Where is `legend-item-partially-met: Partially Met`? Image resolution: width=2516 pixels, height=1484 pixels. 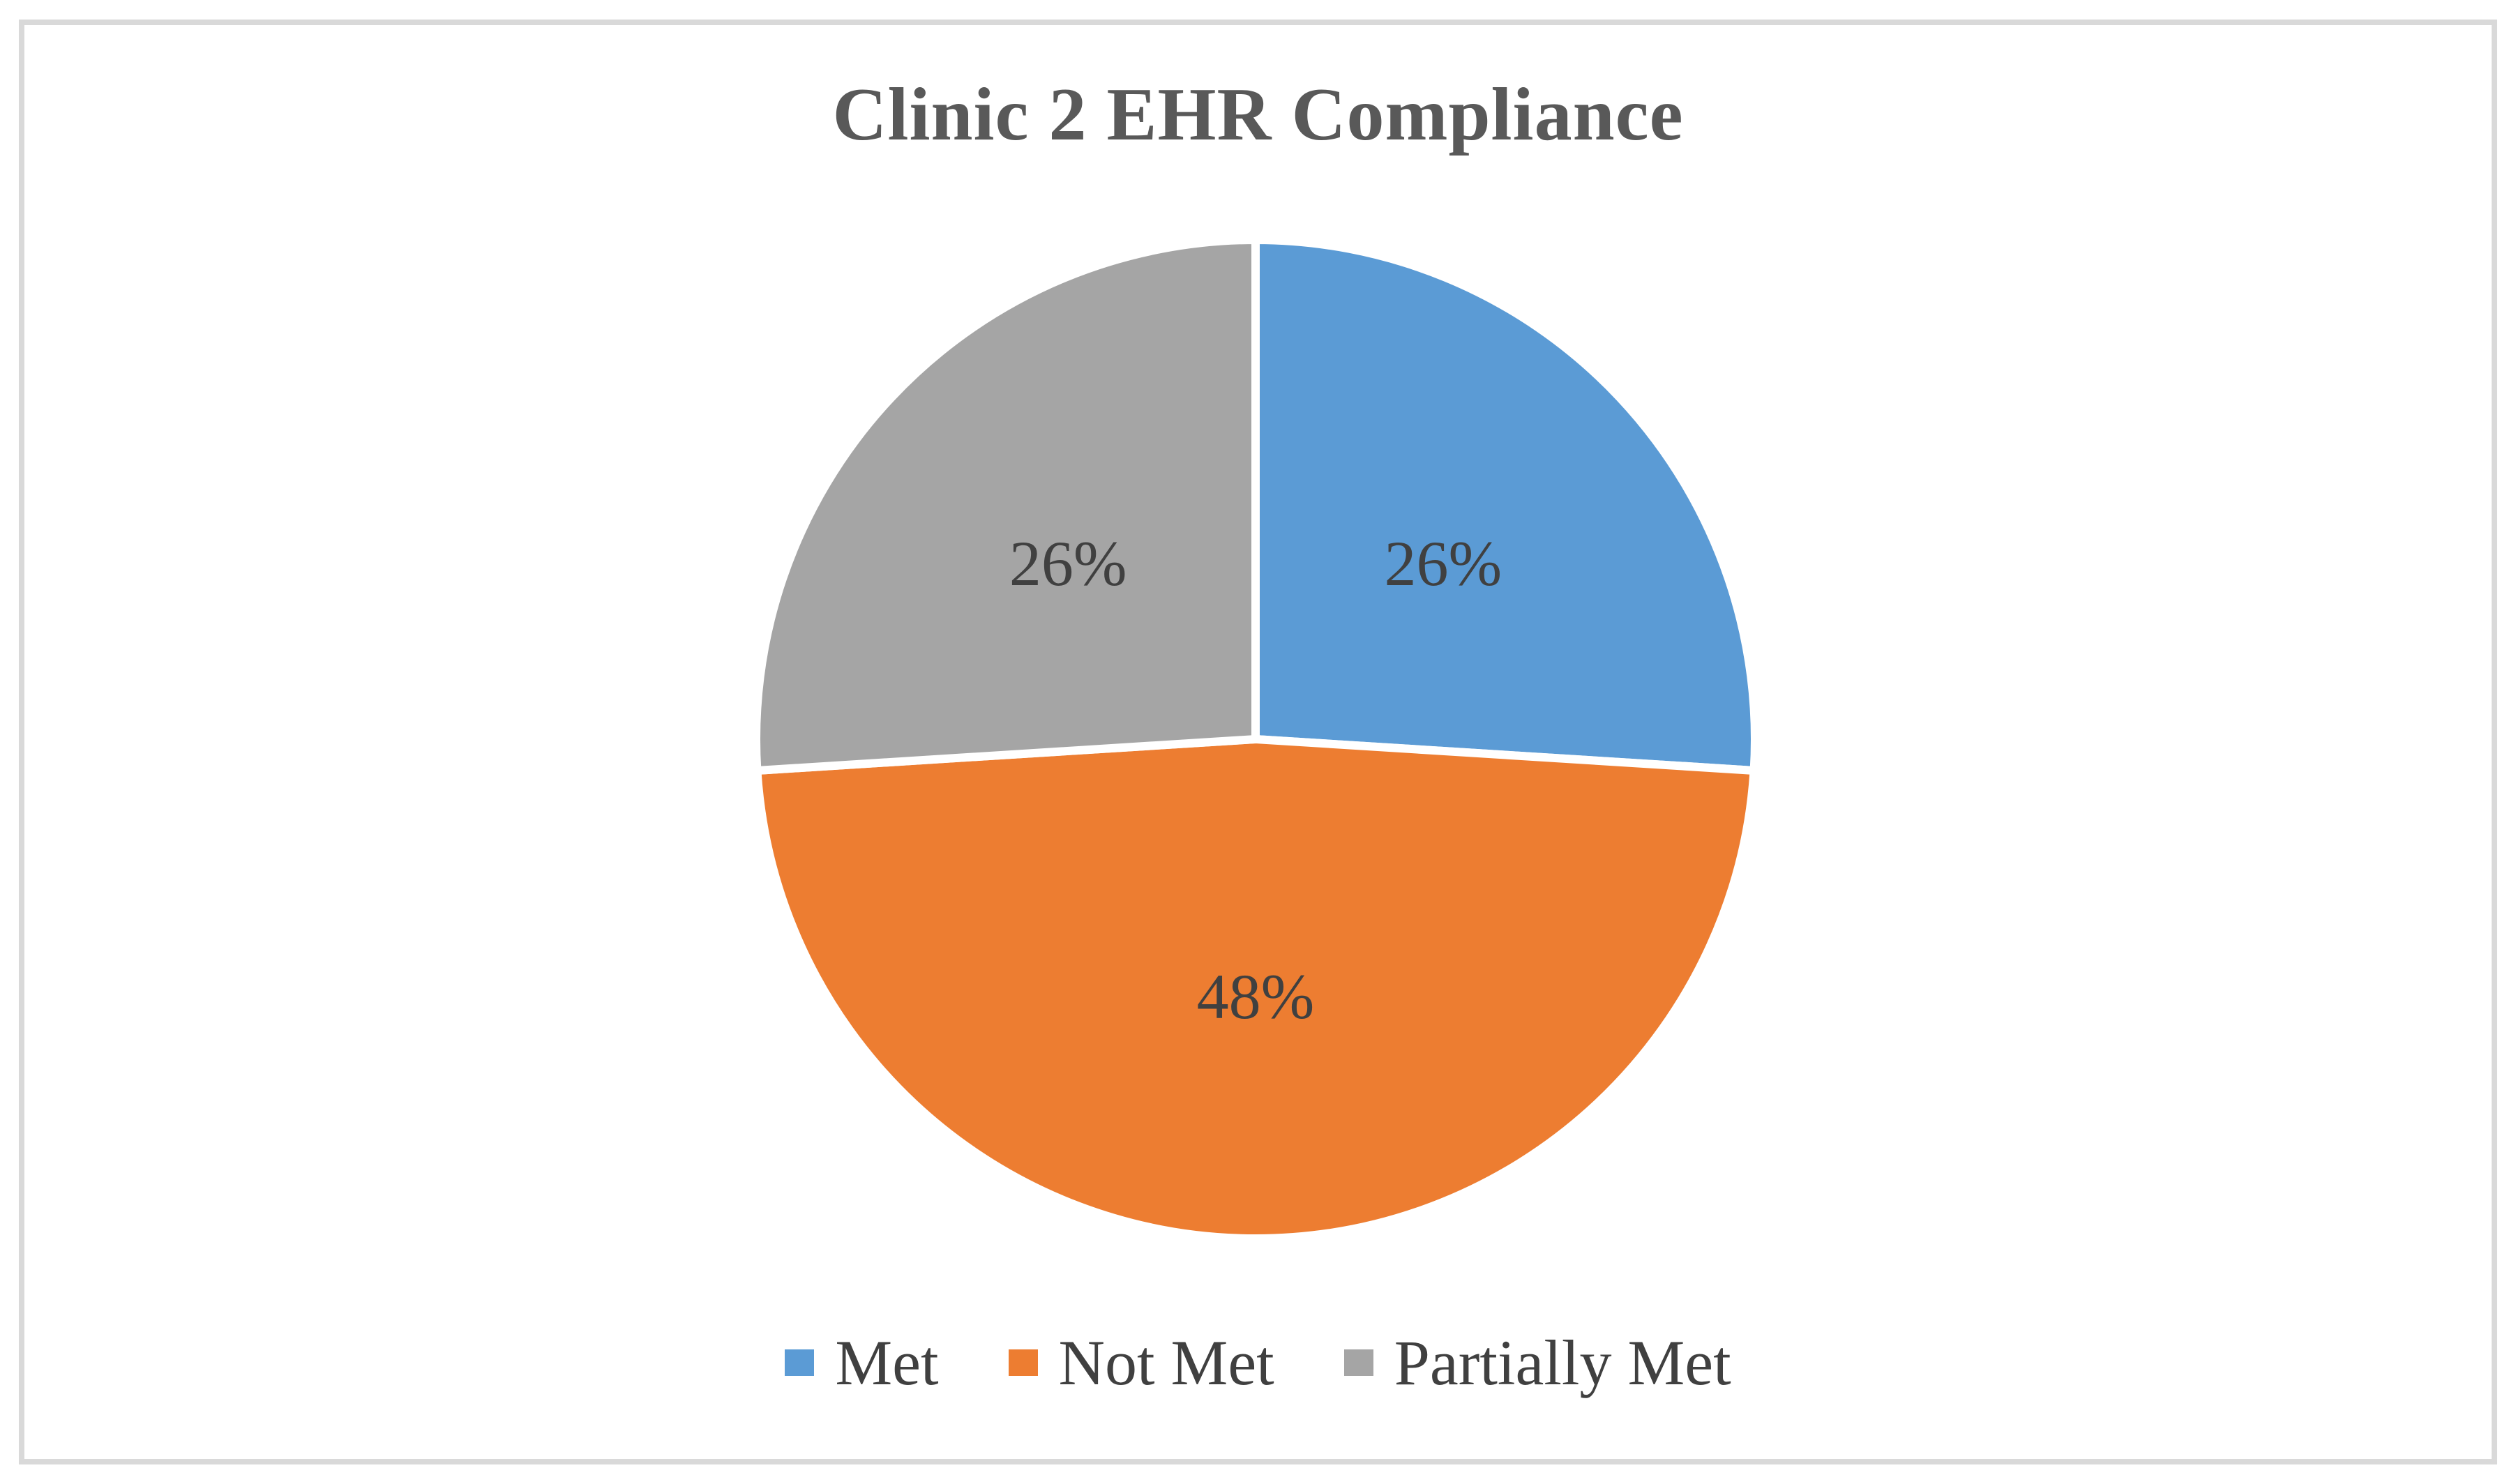
legend-item-partially-met: Partially Met is located at coordinates (1537, 1362).